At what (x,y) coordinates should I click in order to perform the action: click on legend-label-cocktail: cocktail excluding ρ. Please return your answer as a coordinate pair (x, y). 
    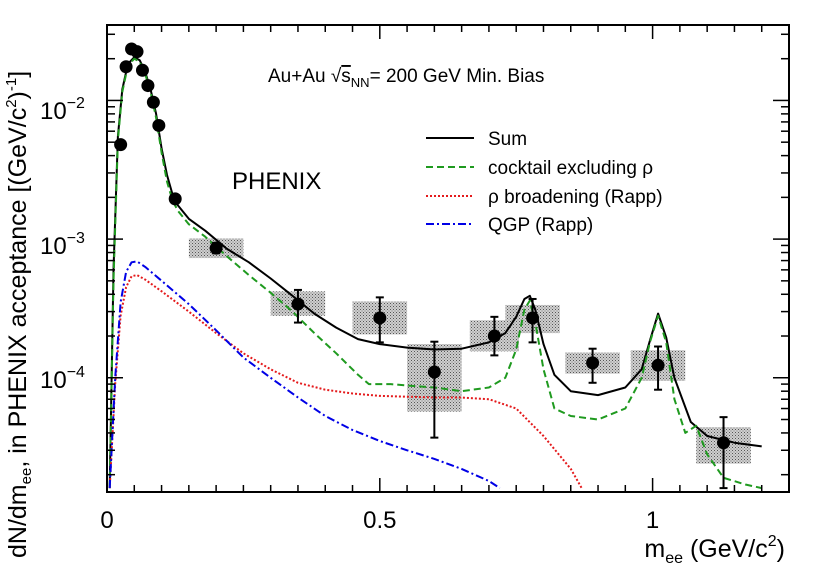
    Looking at the image, I should click on (570, 168).